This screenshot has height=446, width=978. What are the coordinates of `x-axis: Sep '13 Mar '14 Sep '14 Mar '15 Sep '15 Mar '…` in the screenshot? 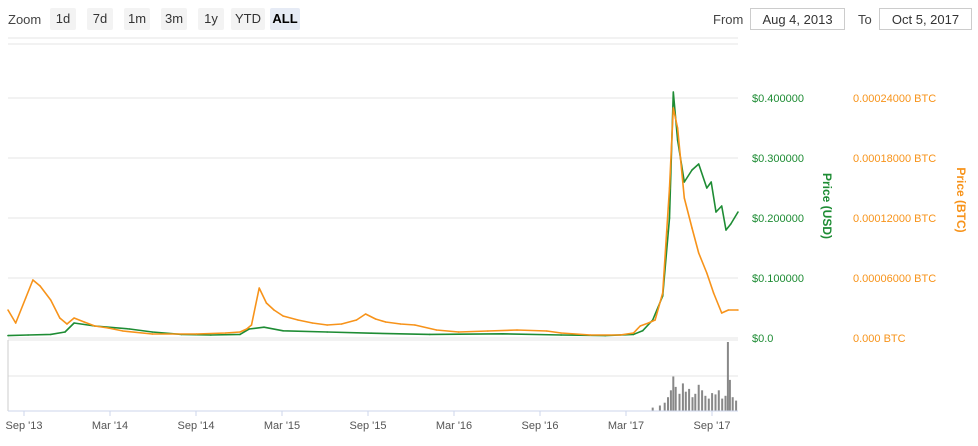 It's located at (372, 421).